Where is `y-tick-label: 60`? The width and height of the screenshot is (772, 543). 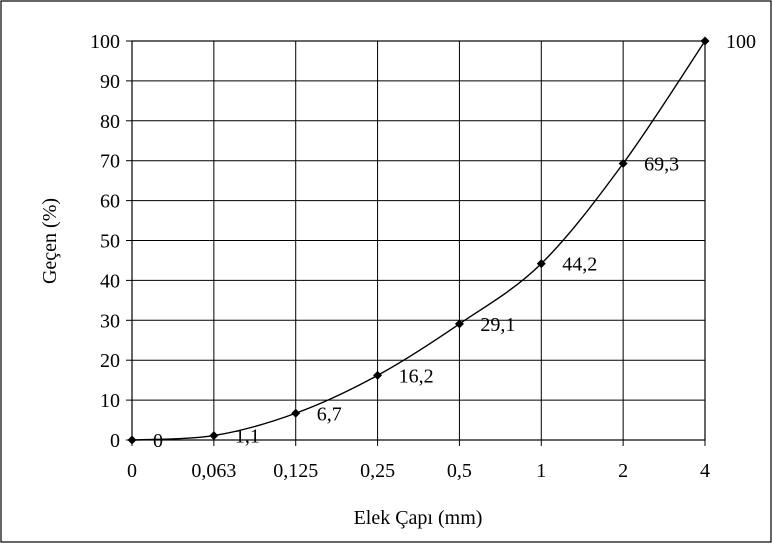
y-tick-label: 60 is located at coordinates (110, 202).